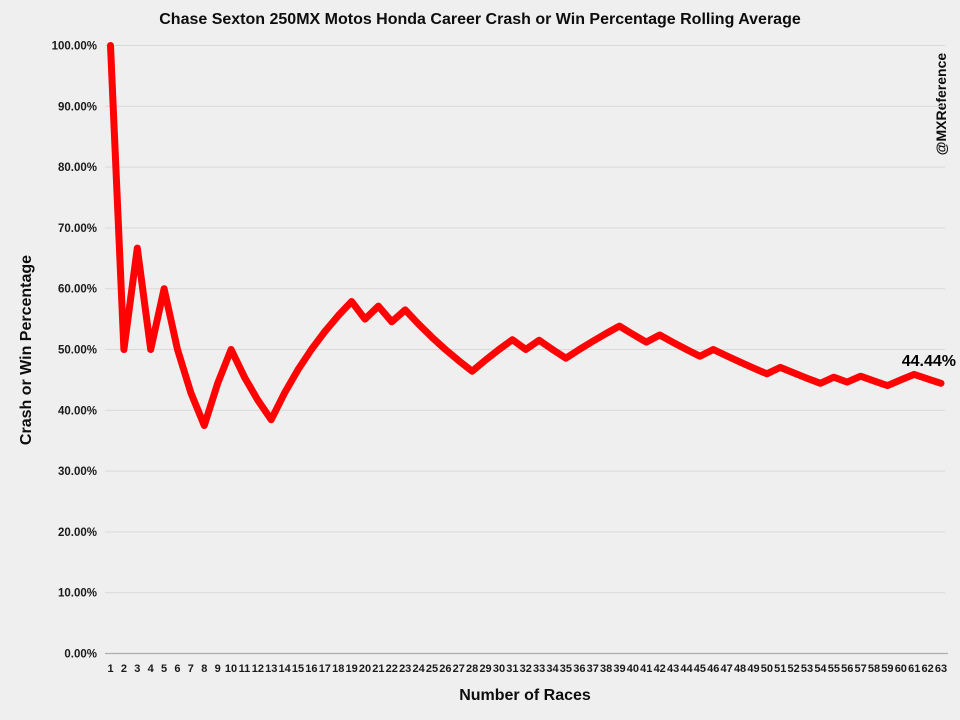  Describe the element at coordinates (927, 669) in the screenshot. I see `x-tick-label: 62` at that location.